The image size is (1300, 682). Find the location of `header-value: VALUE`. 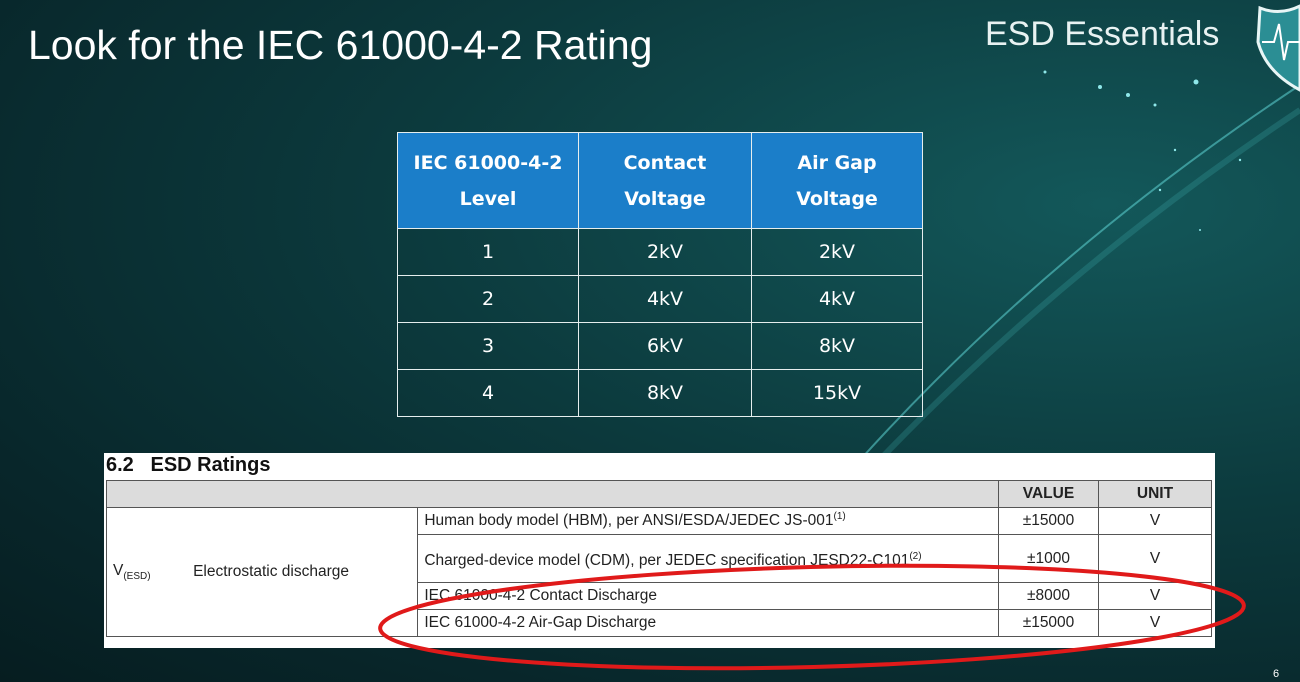

header-value: VALUE is located at coordinates (1048, 494).